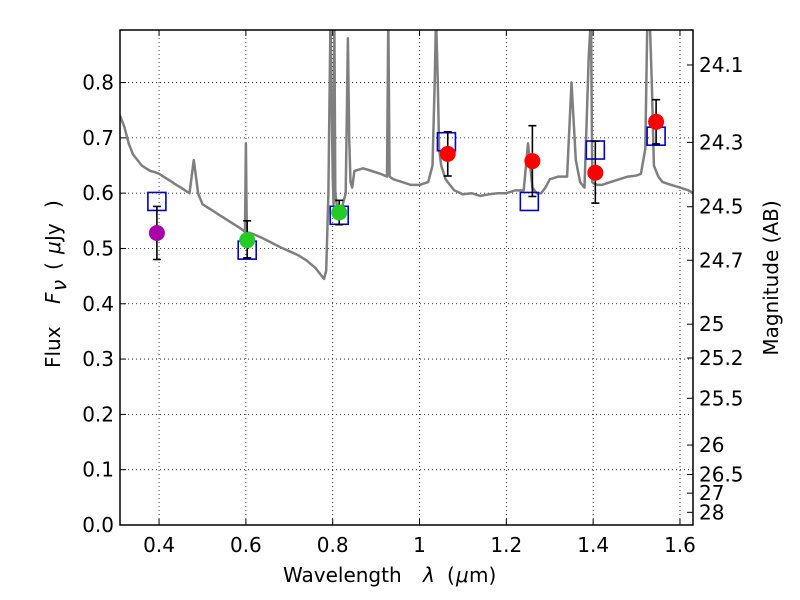 The image size is (800, 600). I want to click on y-label-subscript: ν, so click(59, 285).